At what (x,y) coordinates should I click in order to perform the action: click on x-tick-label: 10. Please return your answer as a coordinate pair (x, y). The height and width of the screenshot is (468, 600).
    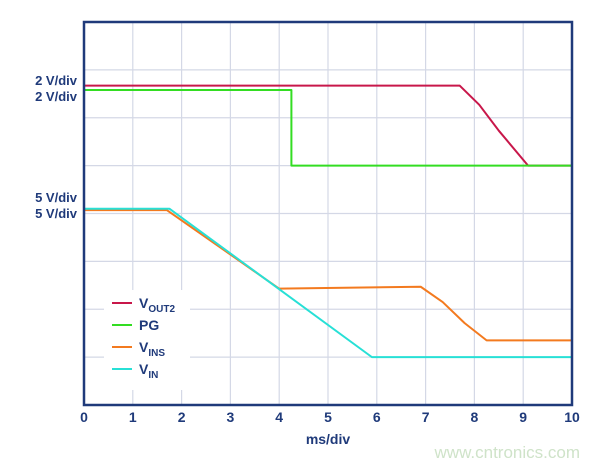
    Looking at the image, I should click on (572, 417).